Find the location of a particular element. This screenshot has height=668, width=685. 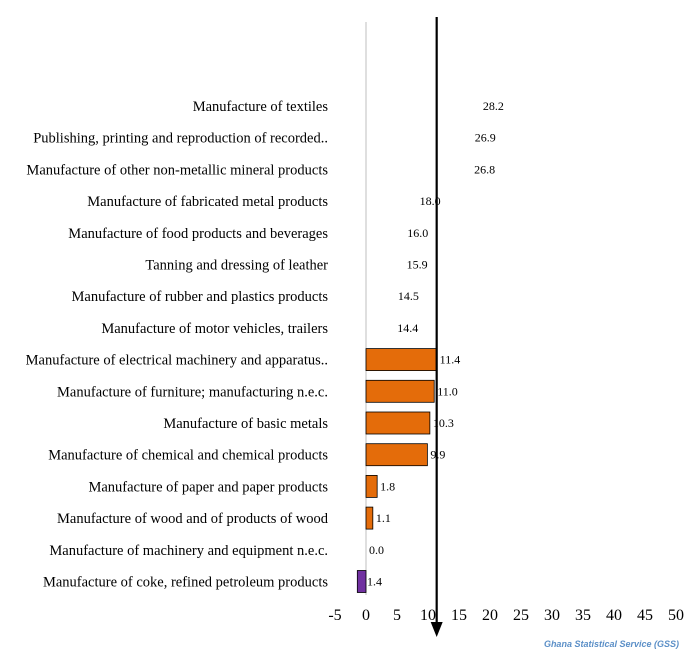

value-label: 14.5 is located at coordinates (408, 296).